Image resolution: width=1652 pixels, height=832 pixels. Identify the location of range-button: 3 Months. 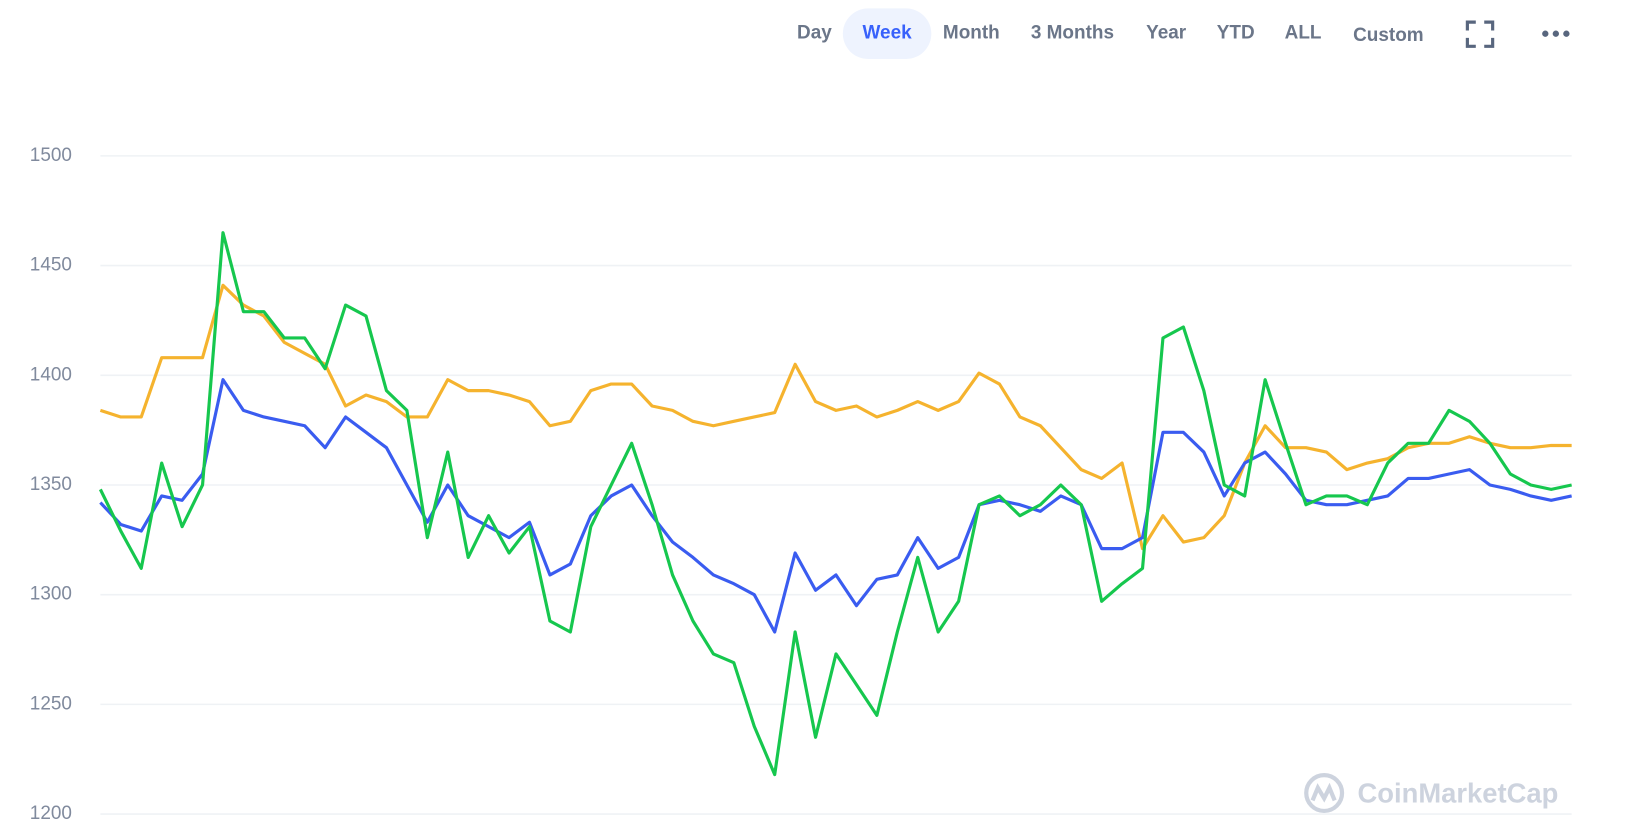
(1072, 33).